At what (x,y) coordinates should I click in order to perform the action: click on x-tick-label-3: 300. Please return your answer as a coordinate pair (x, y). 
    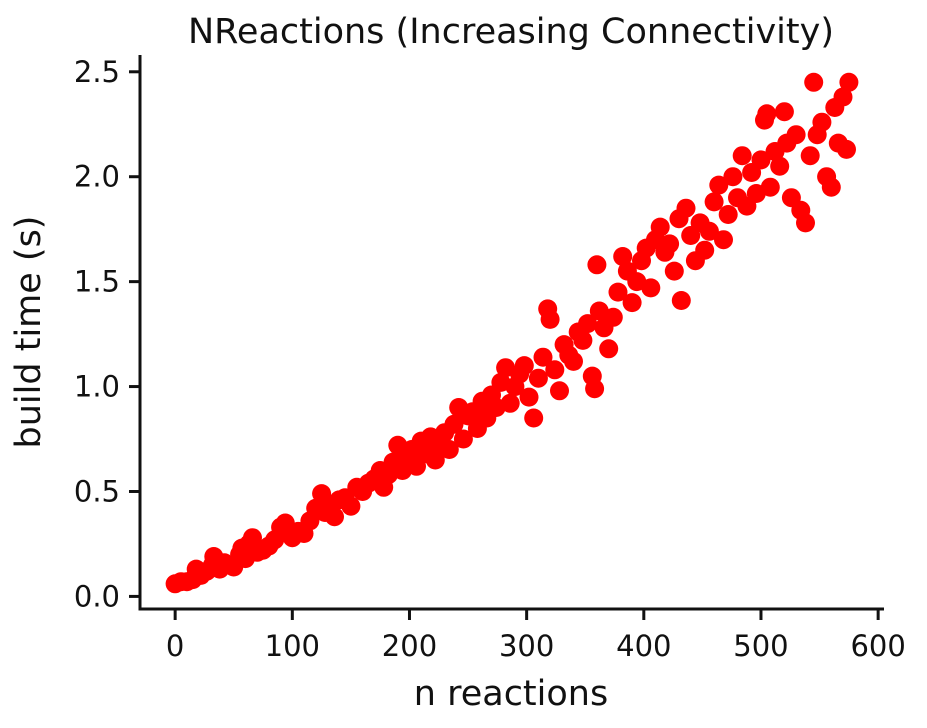
    Looking at the image, I should click on (526, 646).